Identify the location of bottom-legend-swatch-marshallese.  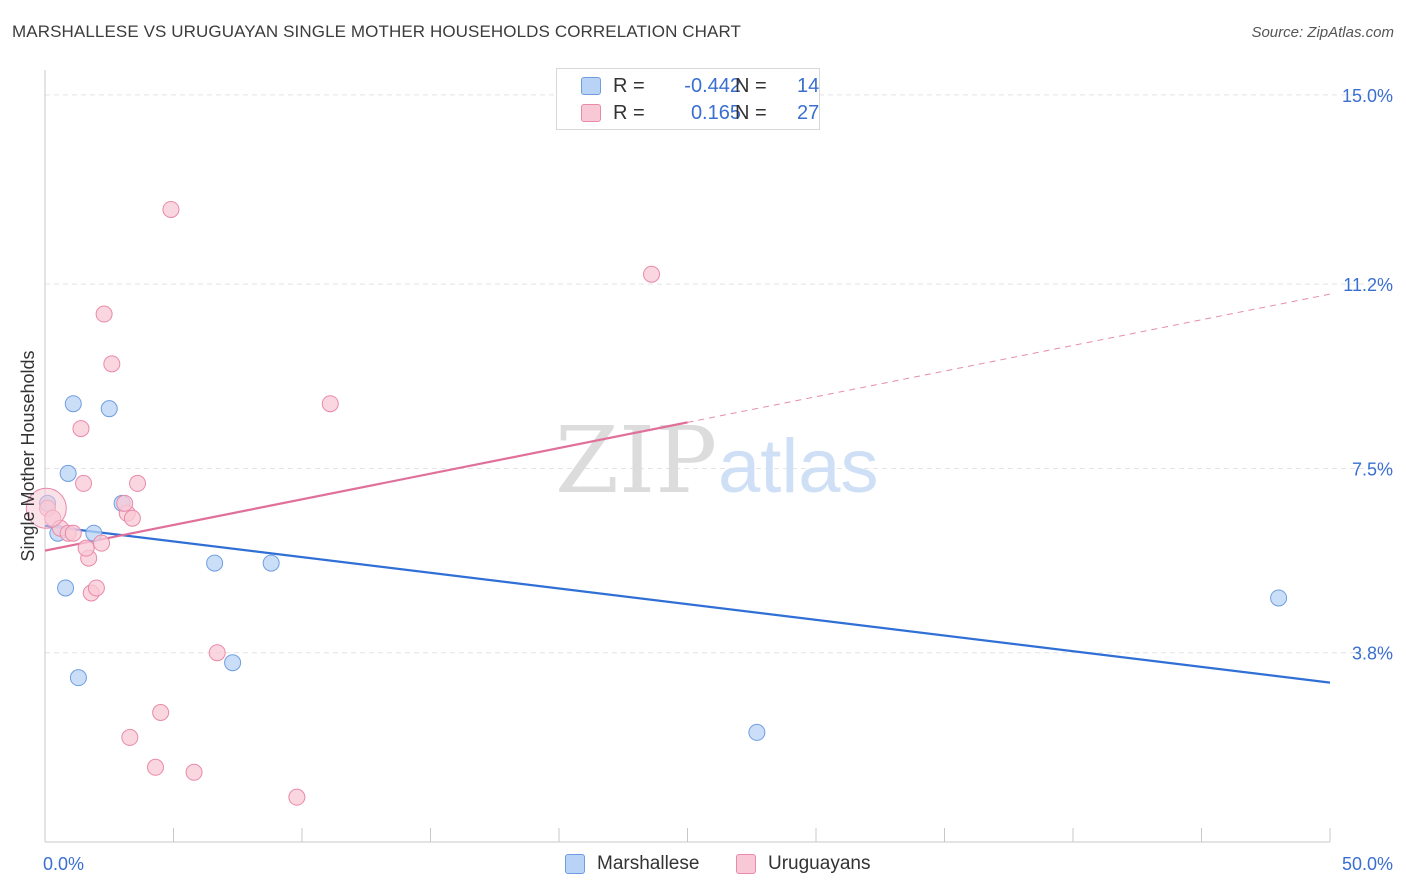
(575, 864).